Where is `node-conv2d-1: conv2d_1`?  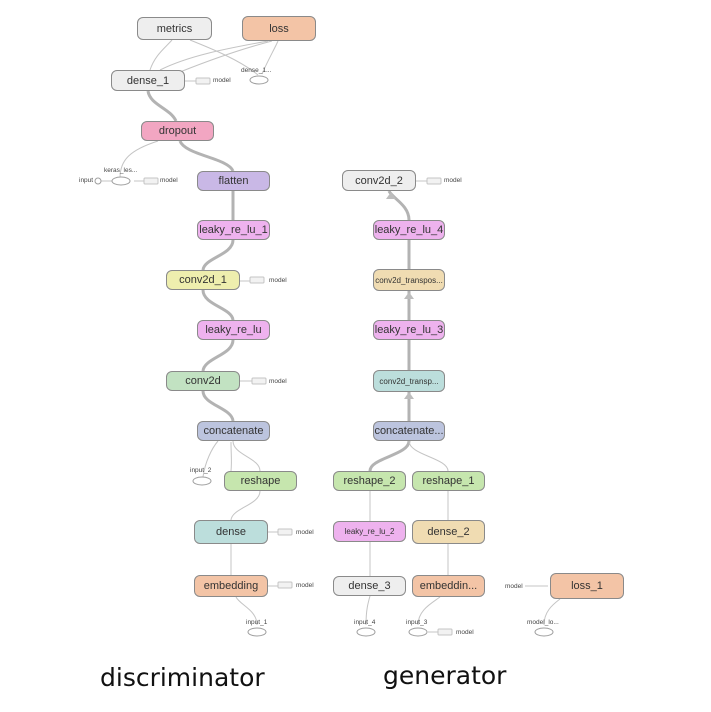
node-conv2d-1: conv2d_1 is located at coordinates (203, 280).